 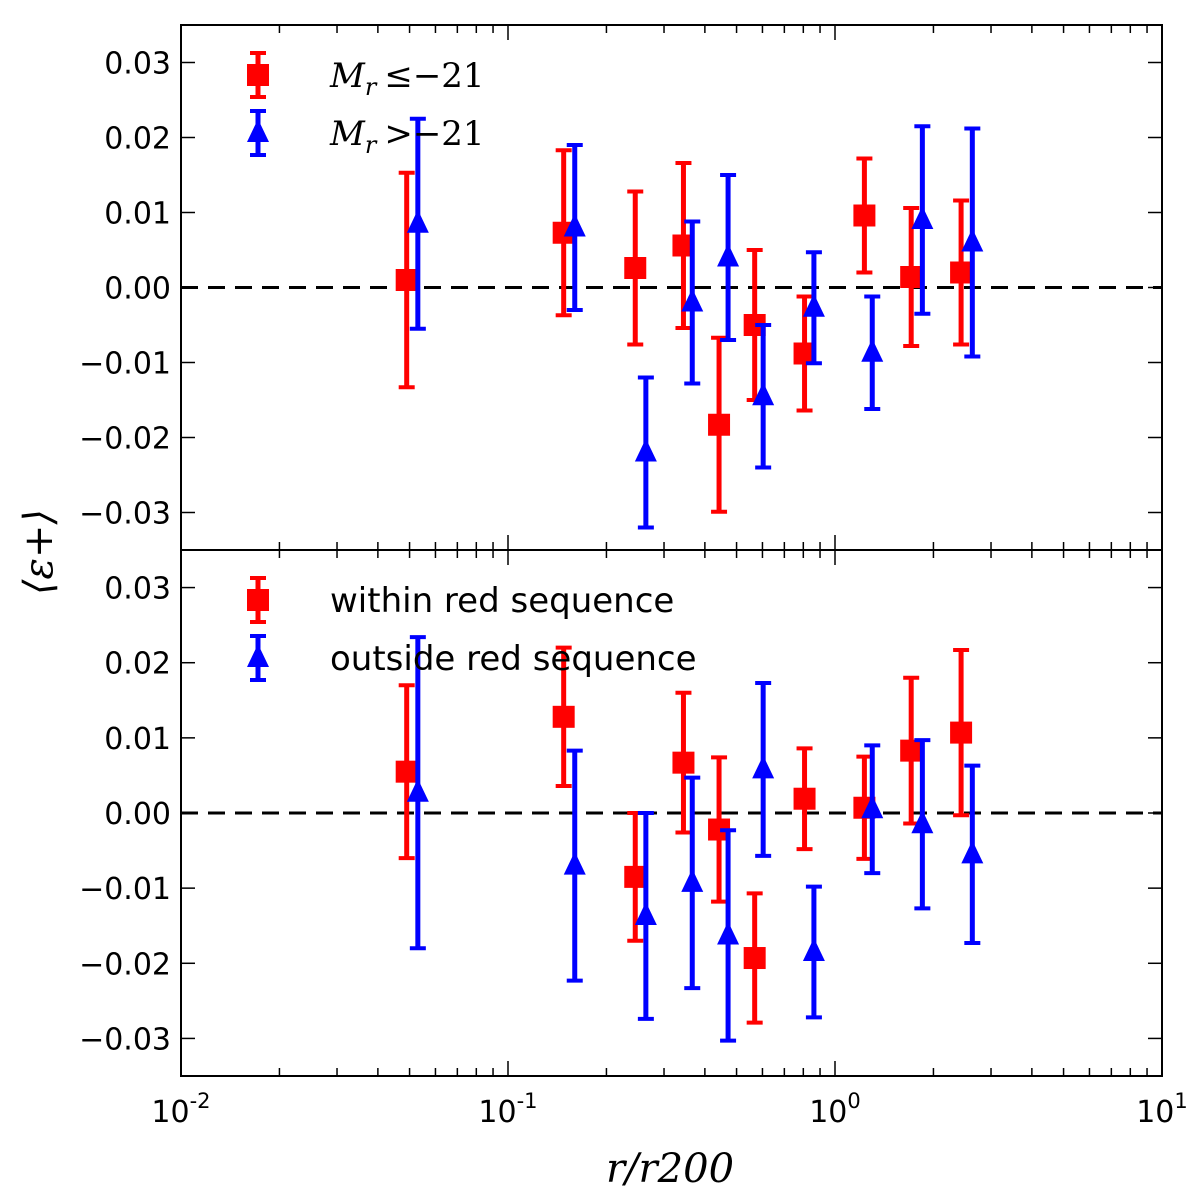 I want to click on y-axis-title: ⟨ε+⟩, so click(x=39, y=552).